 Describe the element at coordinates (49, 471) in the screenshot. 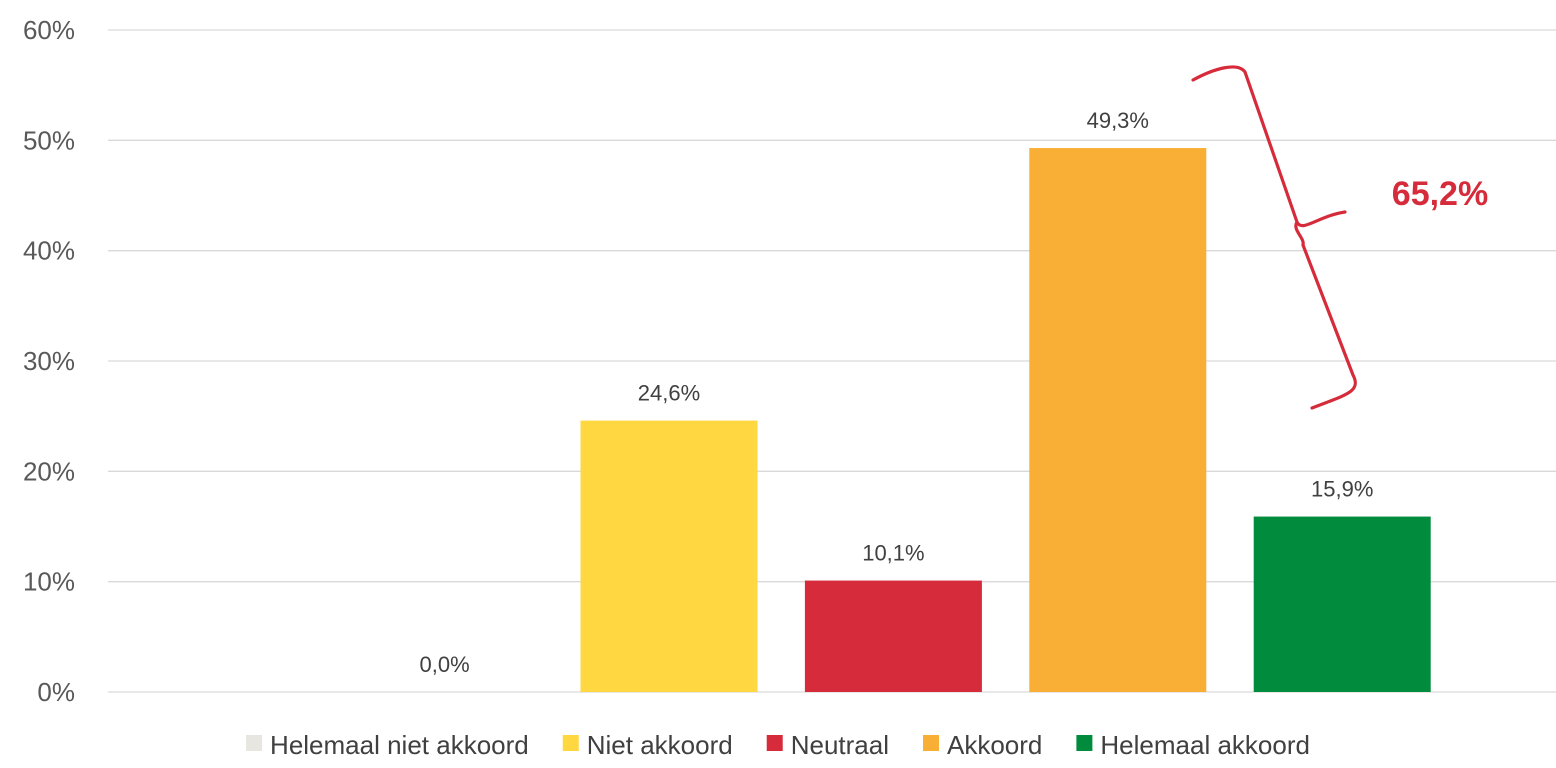

I see `y-tick-label-20: 20%` at that location.